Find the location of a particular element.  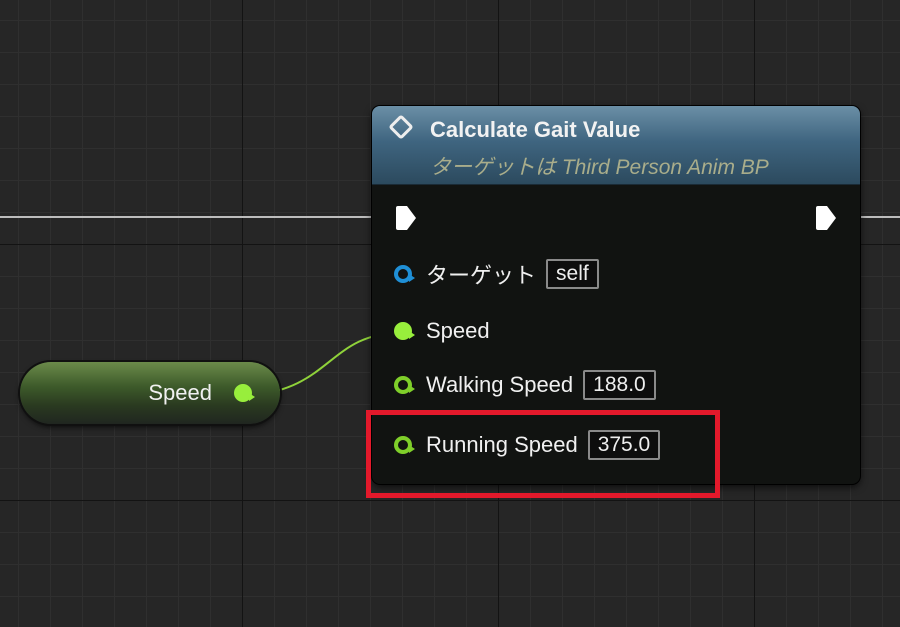

pin-label: ターゲット is located at coordinates (481, 275).